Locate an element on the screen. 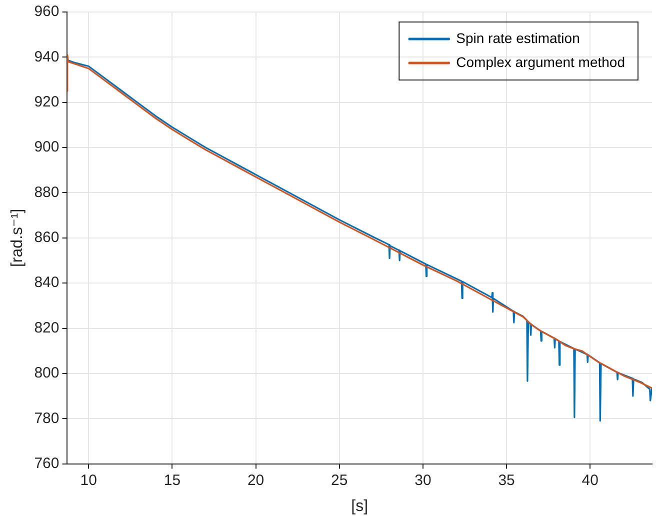 This screenshot has width=662, height=522. y-tick-label: 880 is located at coordinates (47, 192).